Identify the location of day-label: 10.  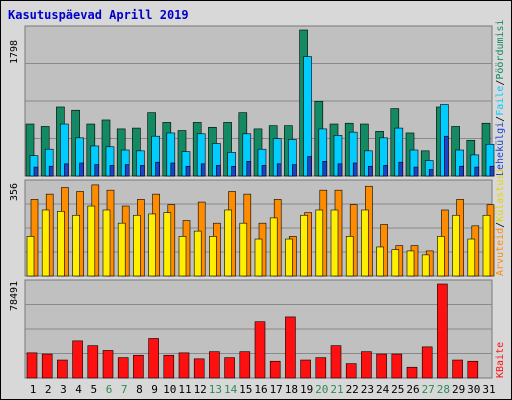
(169, 389).